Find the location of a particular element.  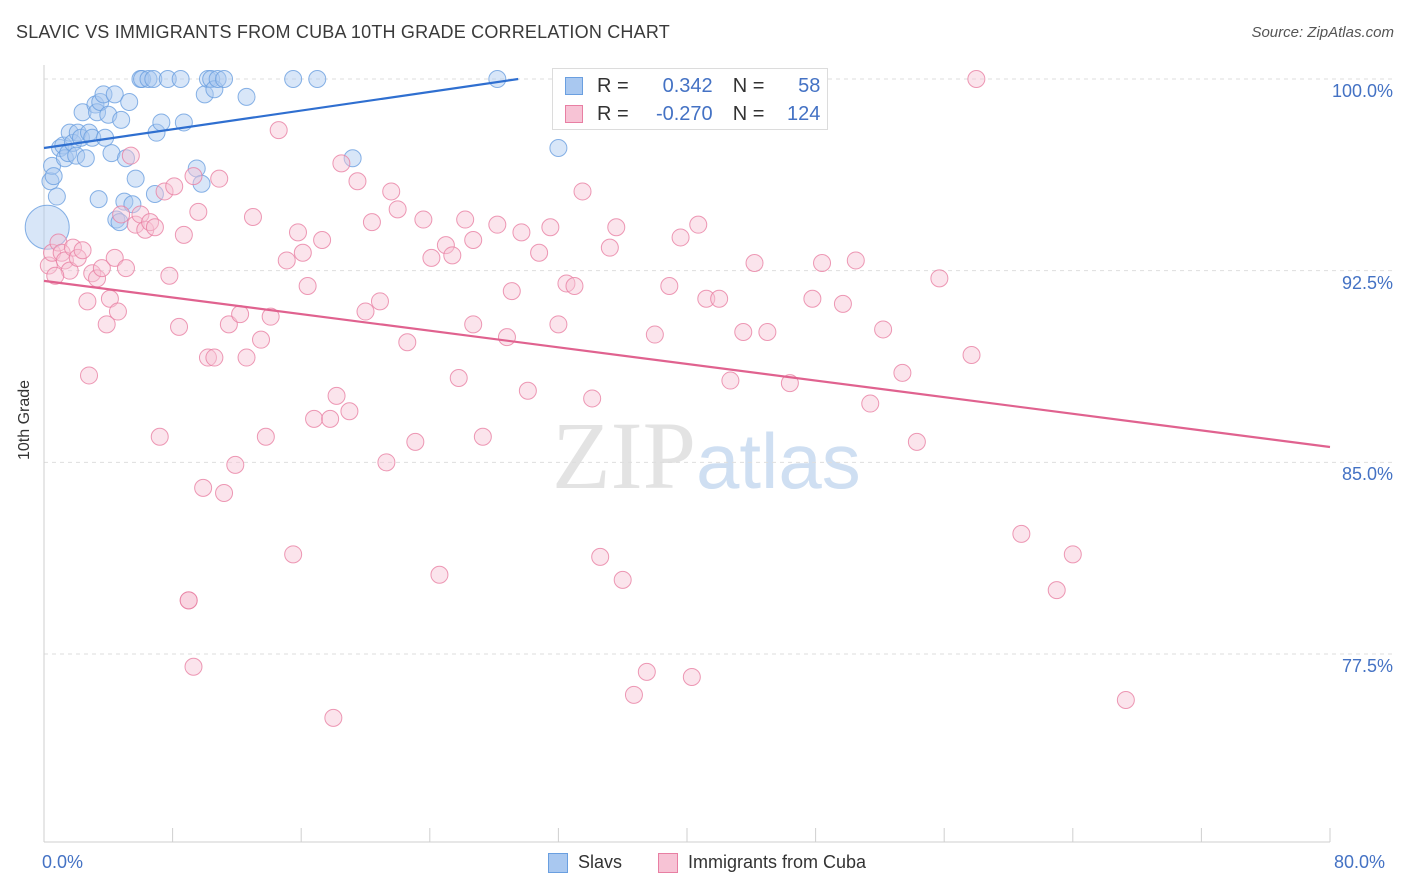

legend-row-slavs: R = 0.342 N = 58 is located at coordinates (692, 86).